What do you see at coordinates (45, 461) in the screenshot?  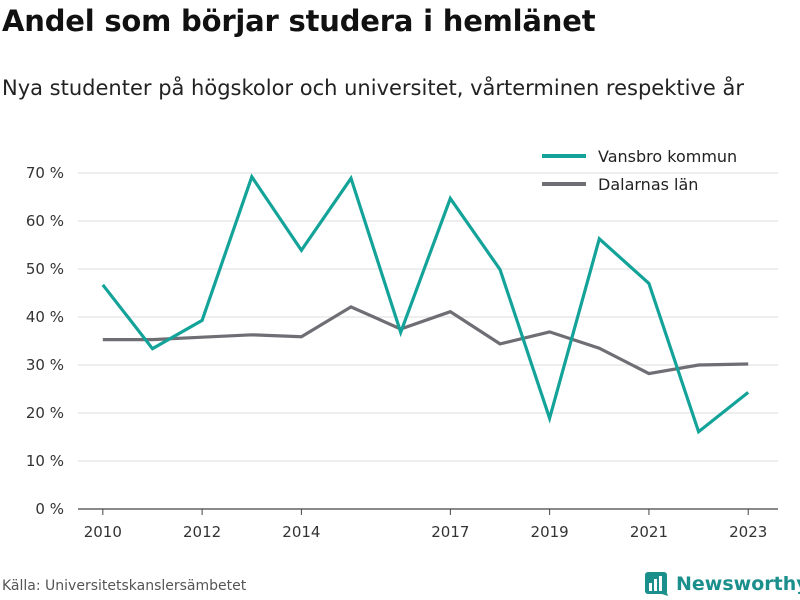 I see `y-tick-label: 10 %` at bounding box center [45, 461].